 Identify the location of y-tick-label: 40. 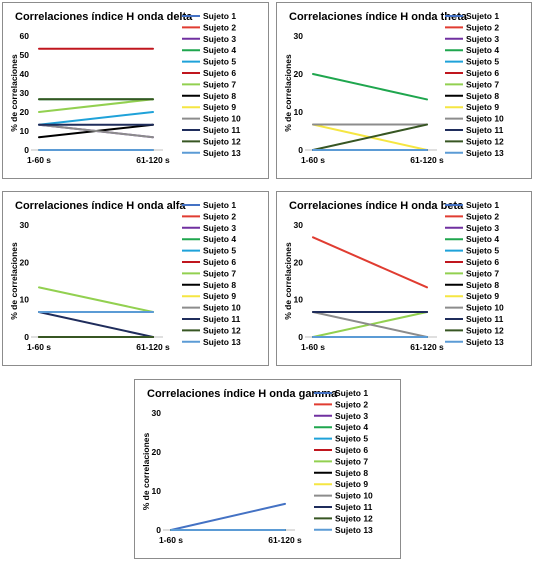
(25, 74).